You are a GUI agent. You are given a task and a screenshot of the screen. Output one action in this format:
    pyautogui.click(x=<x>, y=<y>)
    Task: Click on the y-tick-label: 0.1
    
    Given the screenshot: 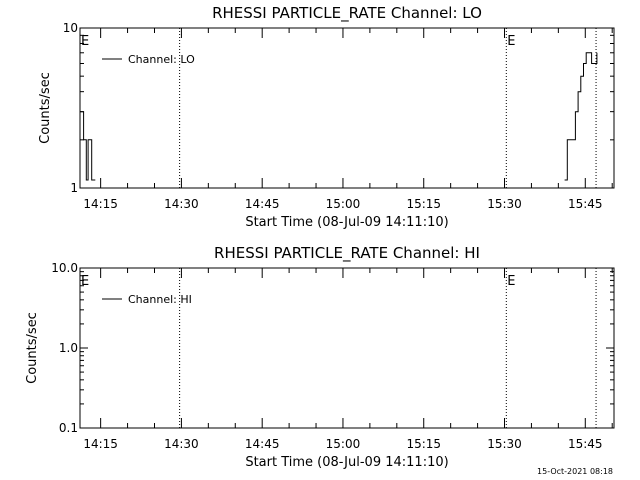 What is the action you would take?
    pyautogui.click(x=68, y=428)
    